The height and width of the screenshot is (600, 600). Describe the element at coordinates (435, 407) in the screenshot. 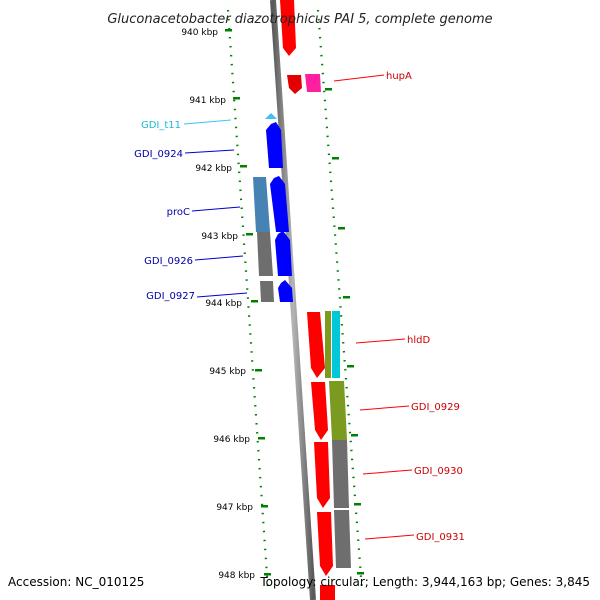

I see `gene-label-GDI-0929: GDI_0929` at that location.